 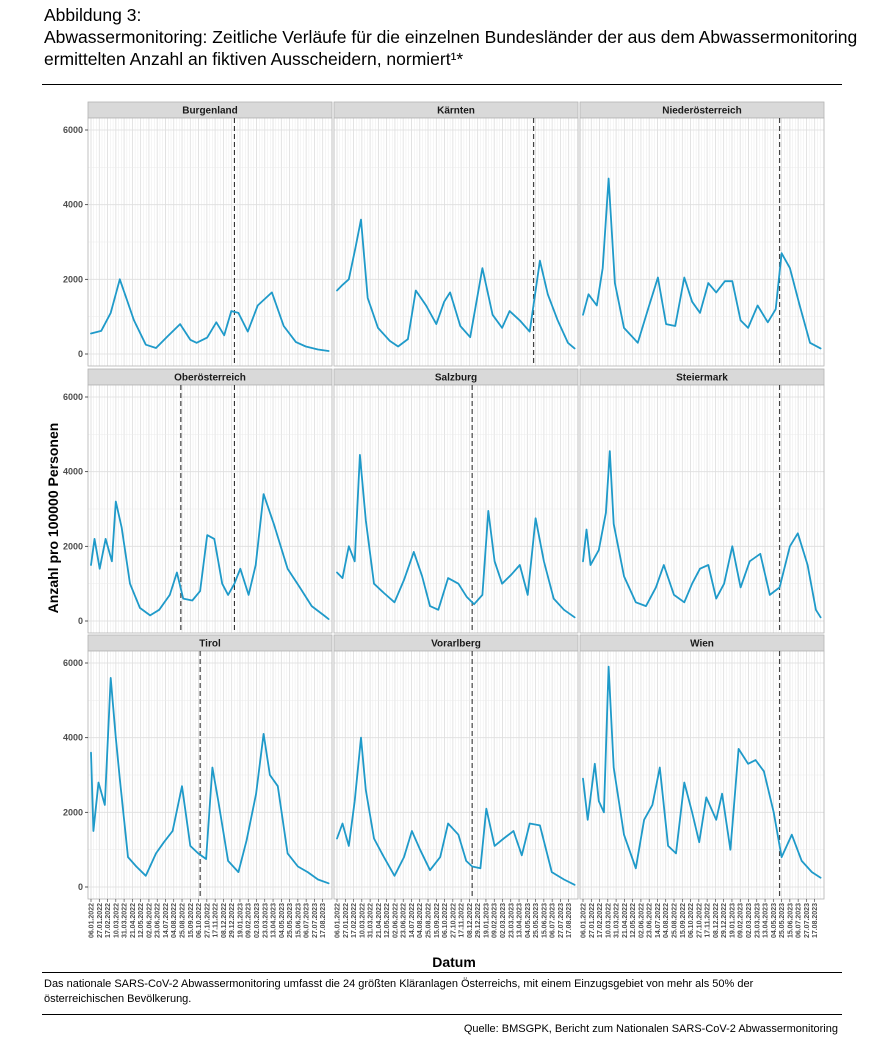 What do you see at coordinates (456, 111) in the screenshot?
I see `panel-title: Kärnten` at bounding box center [456, 111].